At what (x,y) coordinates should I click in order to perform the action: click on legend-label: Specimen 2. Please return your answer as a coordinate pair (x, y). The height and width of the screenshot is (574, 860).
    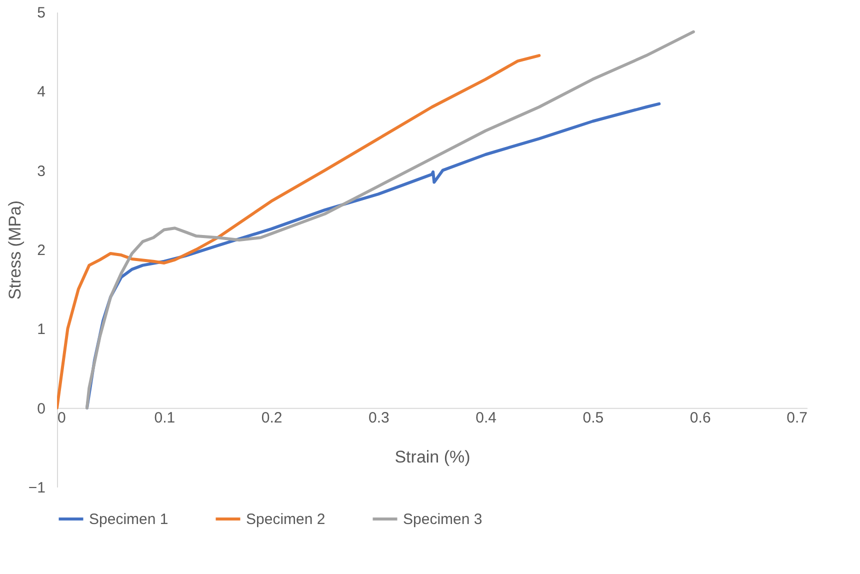
    Looking at the image, I should click on (286, 519).